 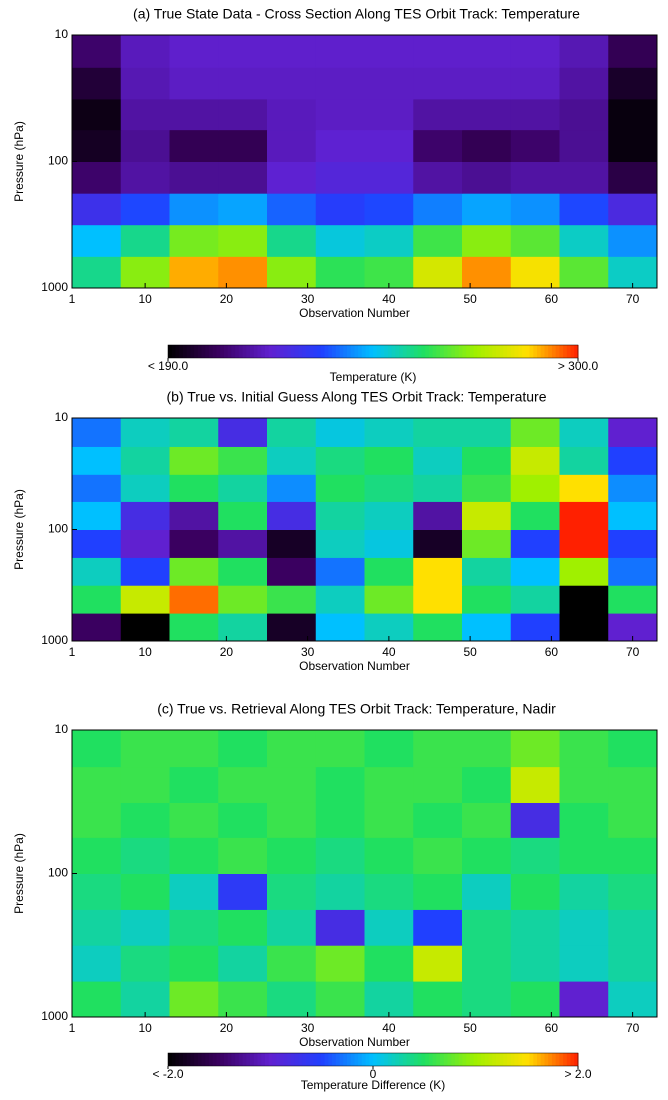 What do you see at coordinates (58, 873) in the screenshot?
I see `y-tick-label: 100` at bounding box center [58, 873].